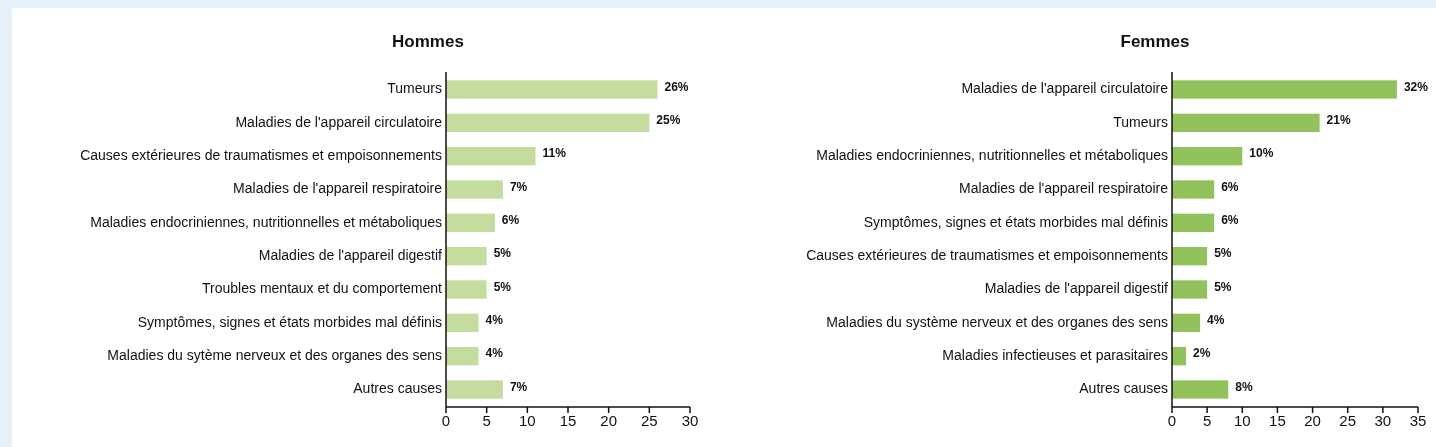 Image resolution: width=1436 pixels, height=447 pixels. Describe the element at coordinates (668, 120) in the screenshot. I see `data-label: 25%` at that location.